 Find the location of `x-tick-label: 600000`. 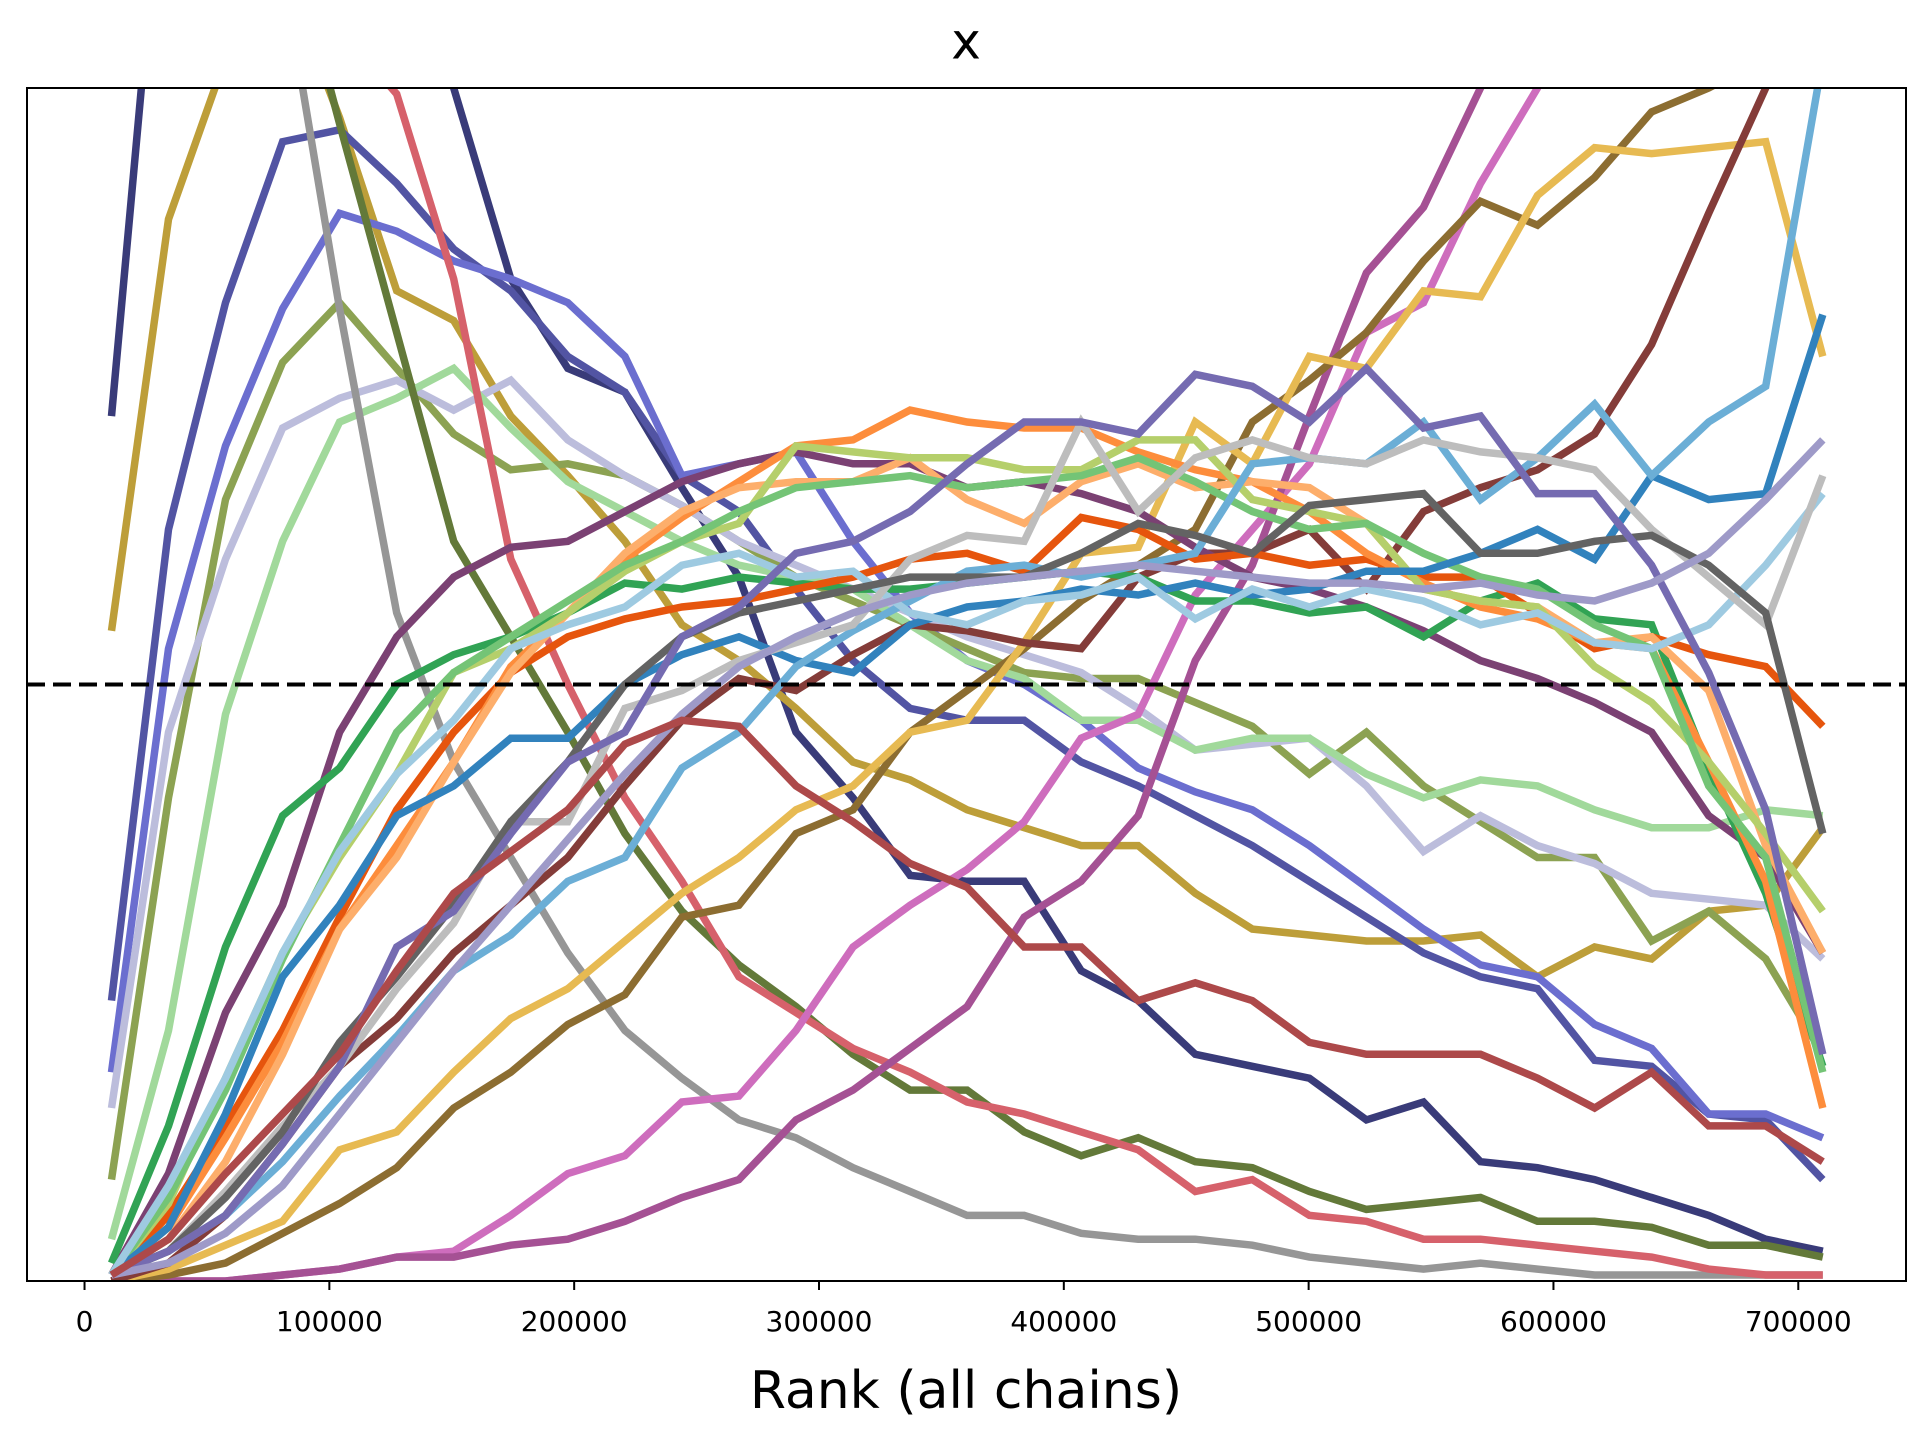

x-tick-label: 600000 is located at coordinates (1553, 1321).